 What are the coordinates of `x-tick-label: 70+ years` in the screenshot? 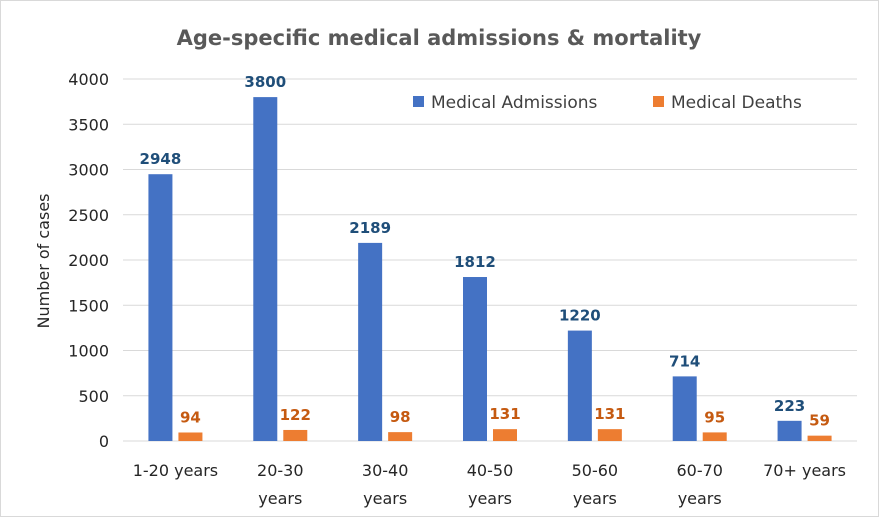 It's located at (804, 470).